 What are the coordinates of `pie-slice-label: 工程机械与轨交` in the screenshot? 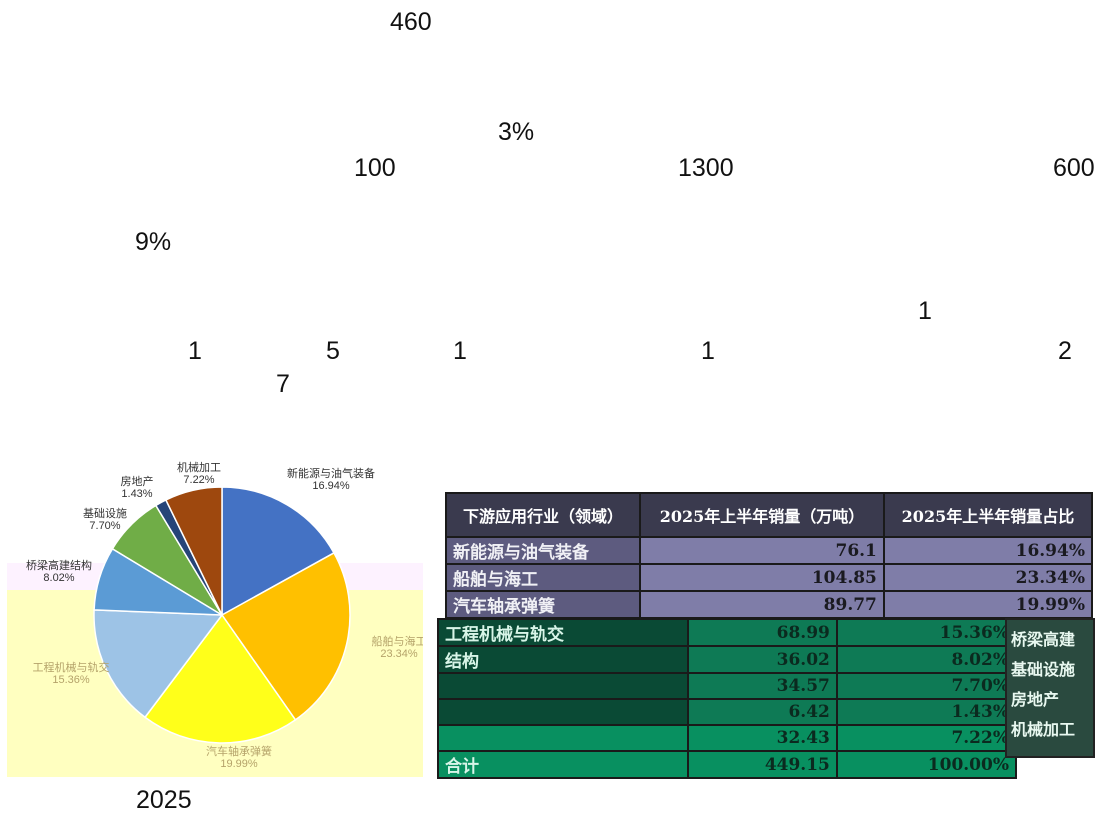 It's located at (71, 667).